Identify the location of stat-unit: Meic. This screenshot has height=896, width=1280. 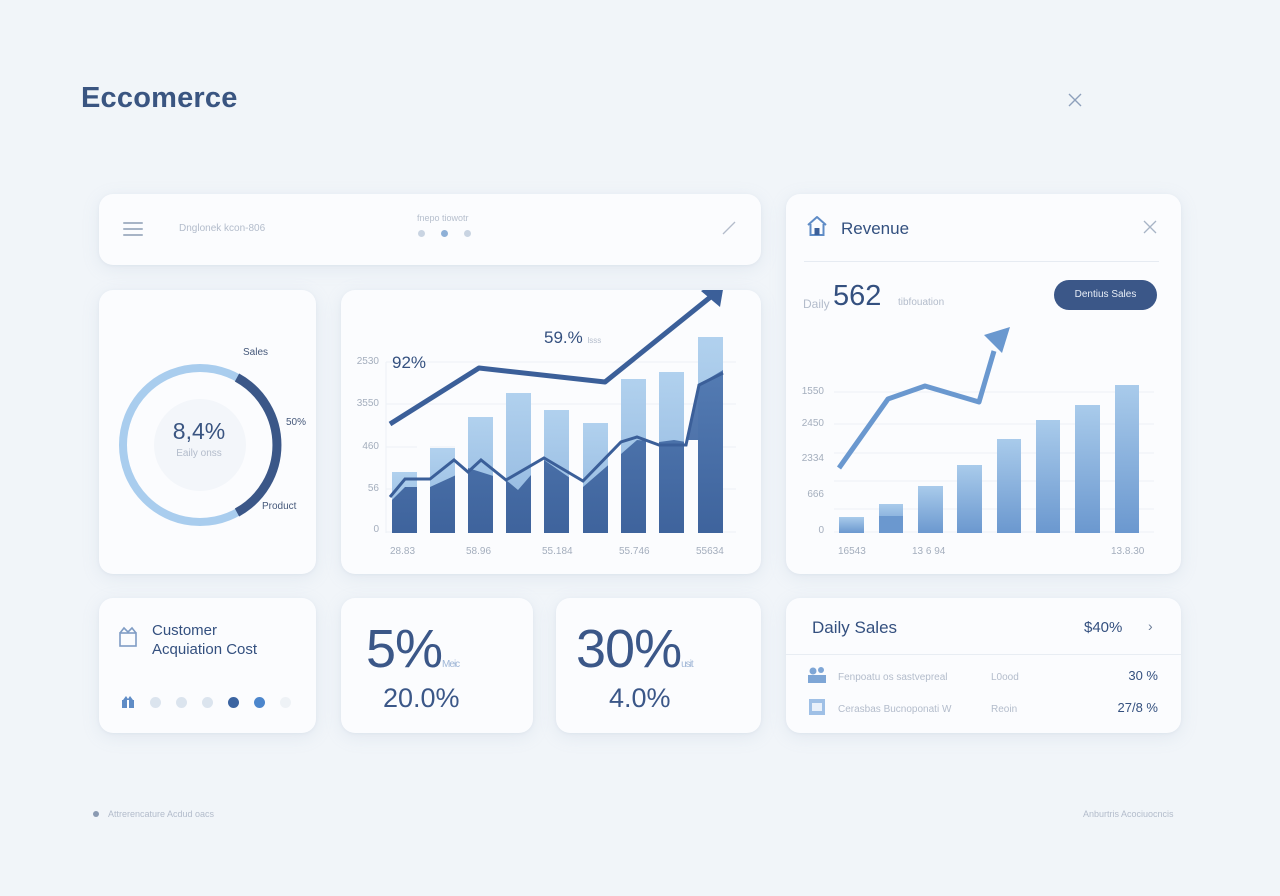
(451, 664).